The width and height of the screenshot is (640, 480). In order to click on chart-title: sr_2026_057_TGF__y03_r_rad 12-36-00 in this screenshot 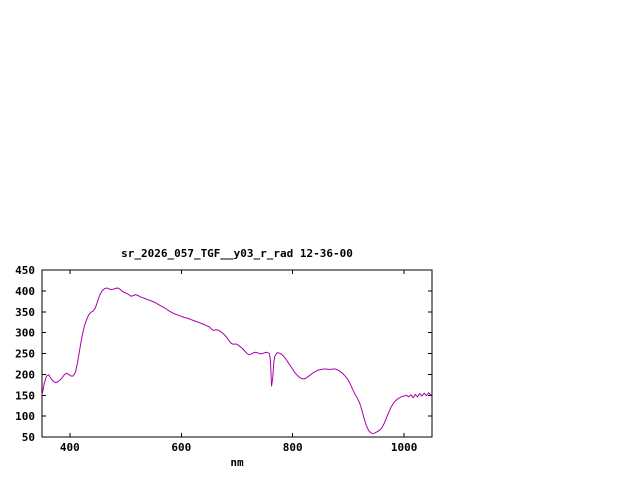, I will do `click(237, 253)`.